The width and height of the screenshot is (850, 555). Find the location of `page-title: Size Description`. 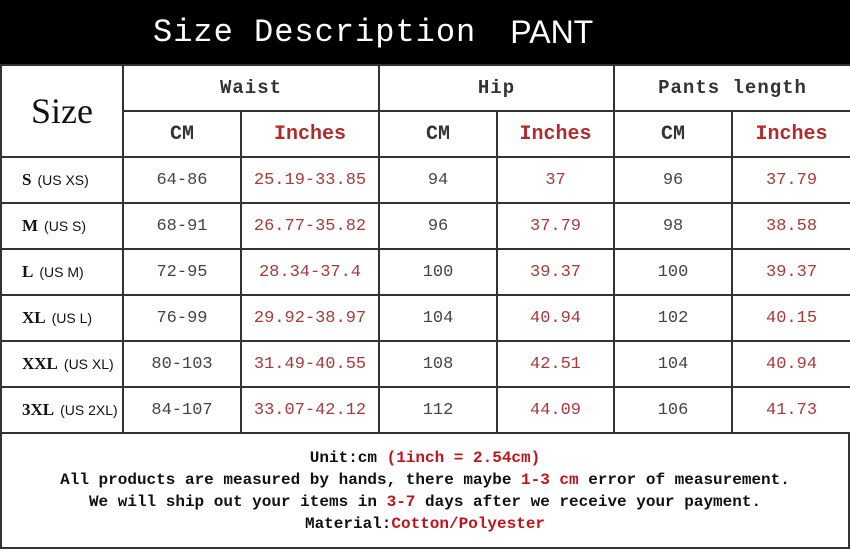

page-title: Size Description is located at coordinates (315, 32).